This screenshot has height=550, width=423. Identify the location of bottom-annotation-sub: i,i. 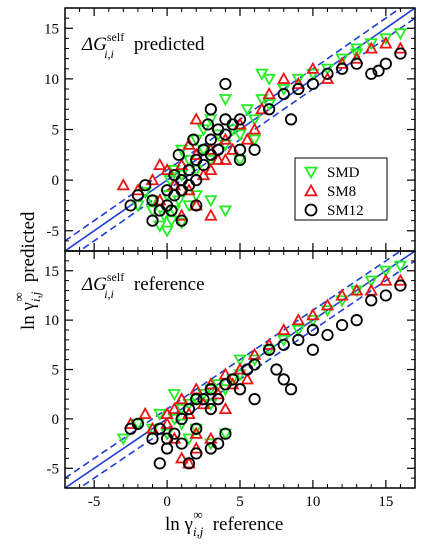
(109, 294).